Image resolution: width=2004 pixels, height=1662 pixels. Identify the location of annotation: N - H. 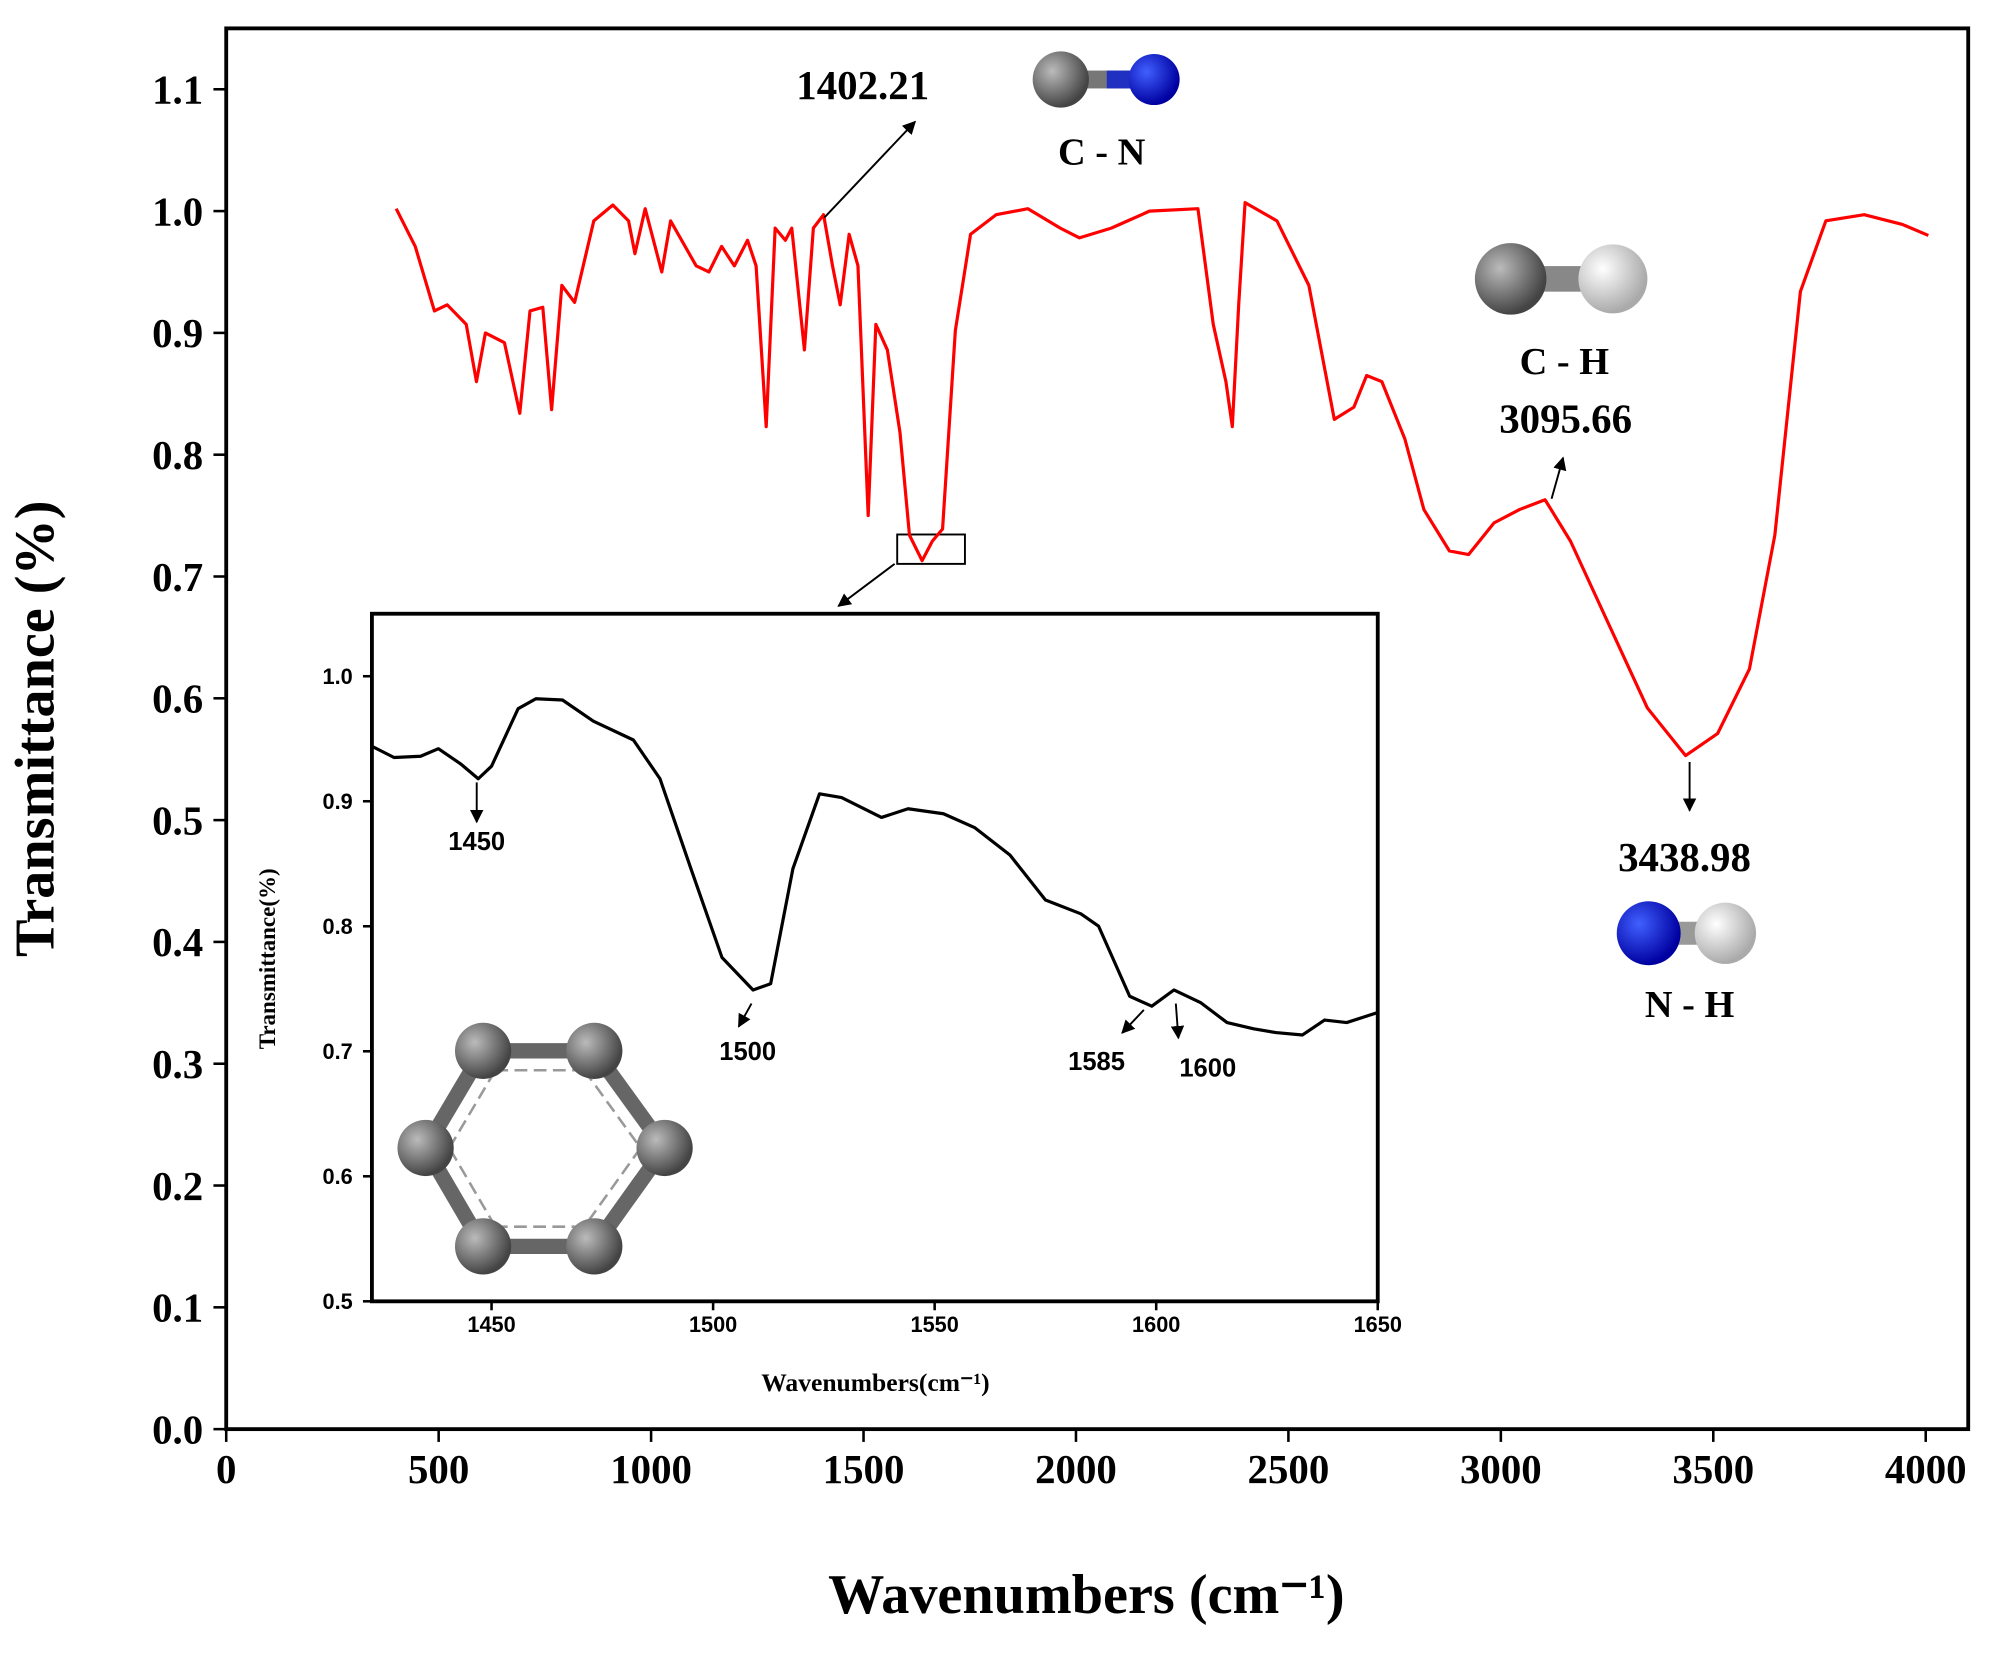
(1690, 1005).